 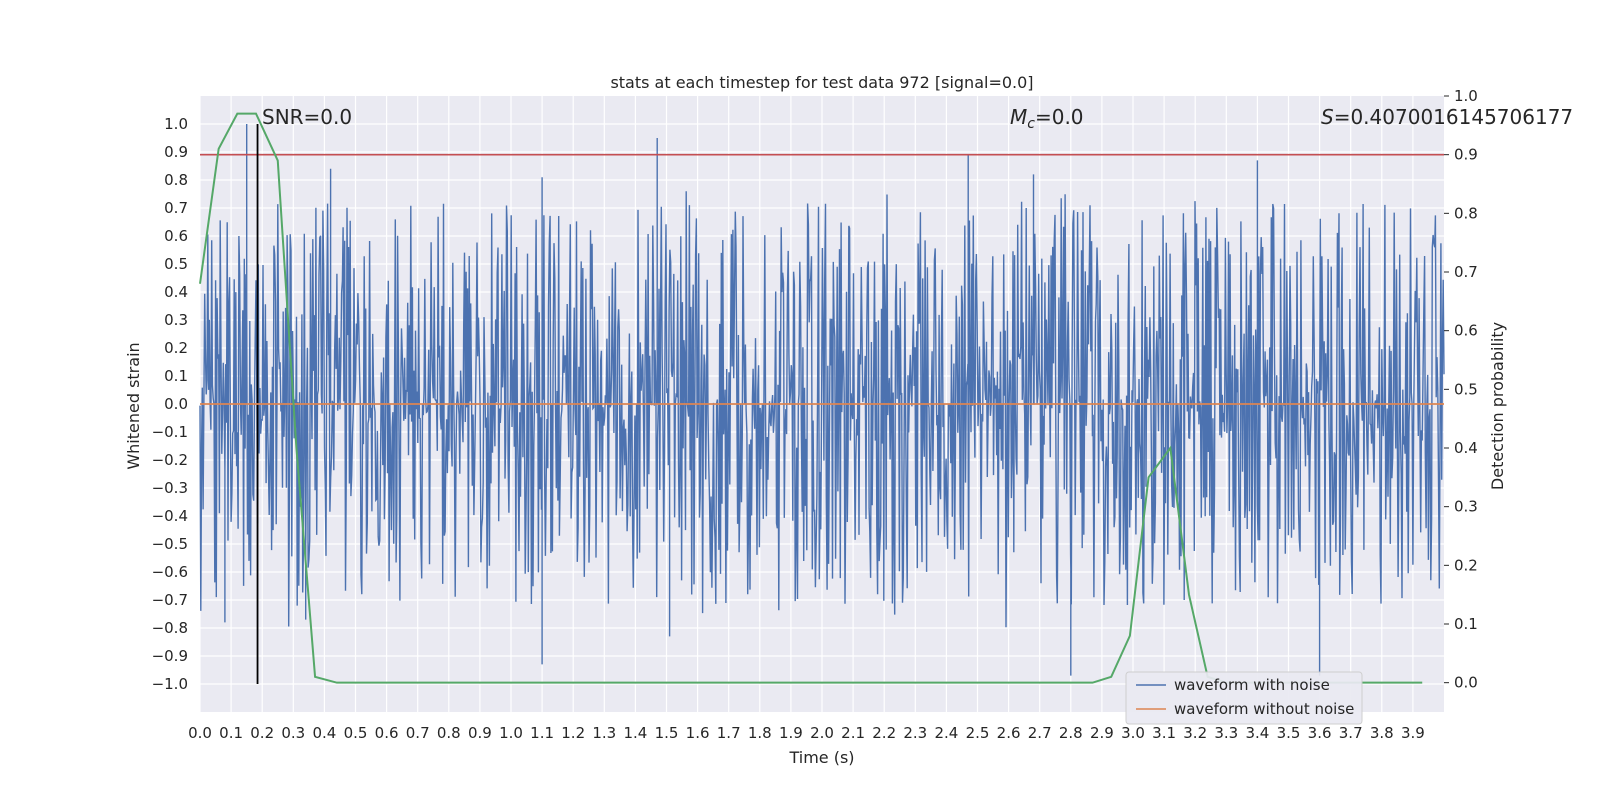 What do you see at coordinates (170, 628) in the screenshot?
I see `y-tick-label-left: −0.8` at bounding box center [170, 628].